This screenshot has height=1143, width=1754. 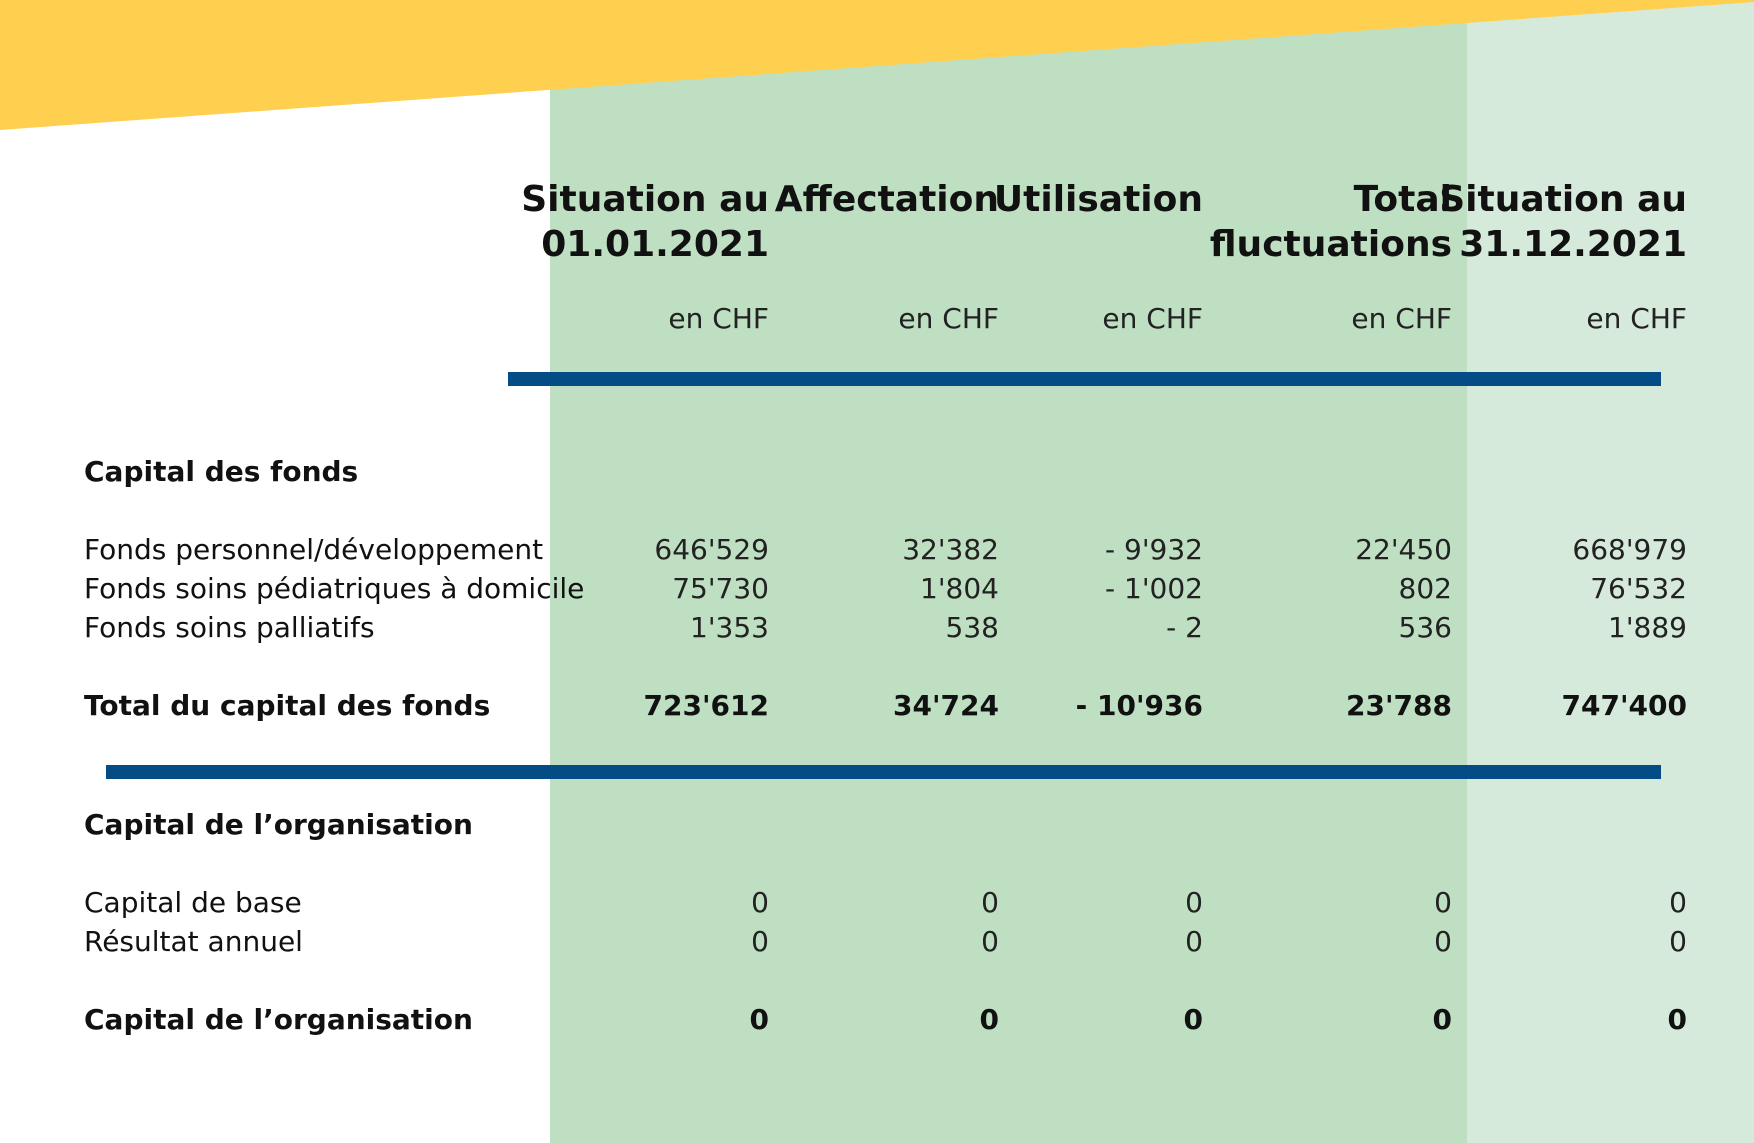 I want to click on cell-allocation: 538, so click(x=972, y=627).